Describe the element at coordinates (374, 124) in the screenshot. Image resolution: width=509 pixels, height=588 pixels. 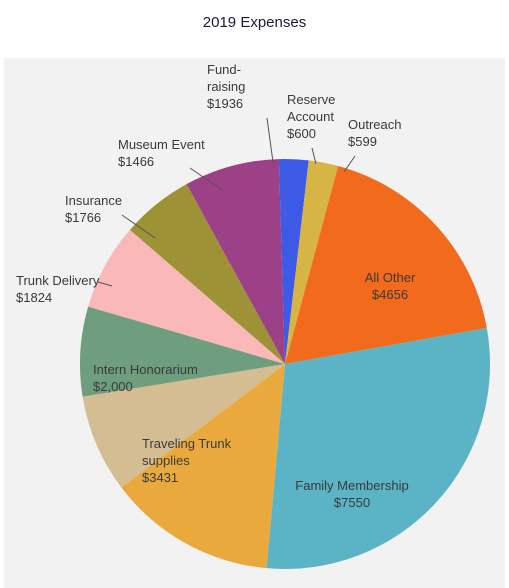
I see `slice-name: Outreach` at that location.